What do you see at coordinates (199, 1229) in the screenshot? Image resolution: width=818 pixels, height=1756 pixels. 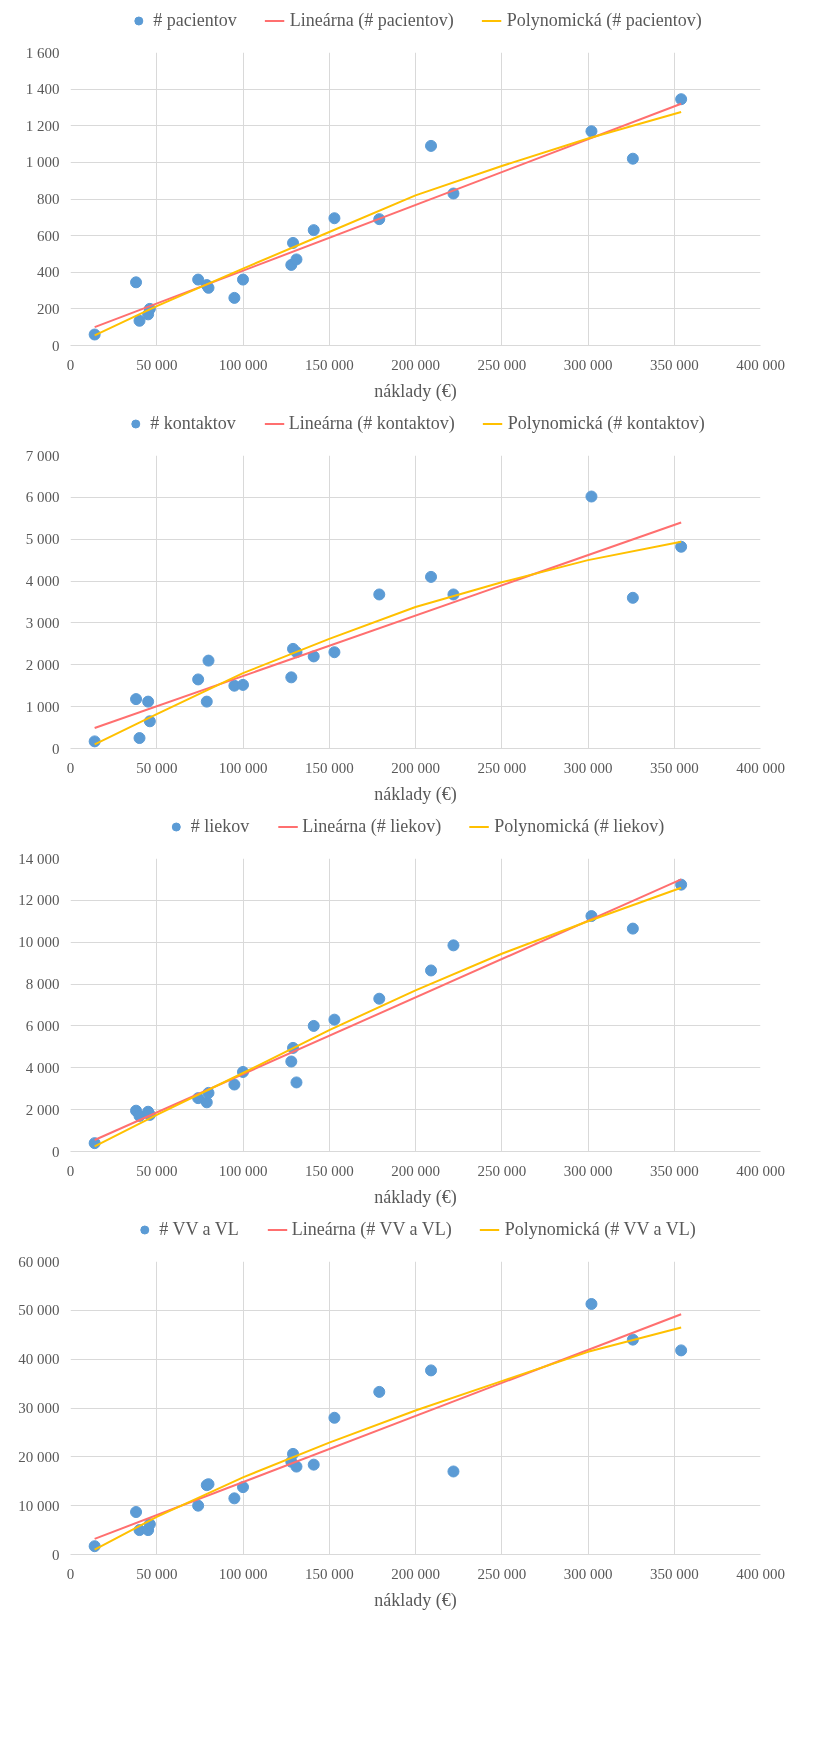 I see `legend-label: # VV a VL` at bounding box center [199, 1229].